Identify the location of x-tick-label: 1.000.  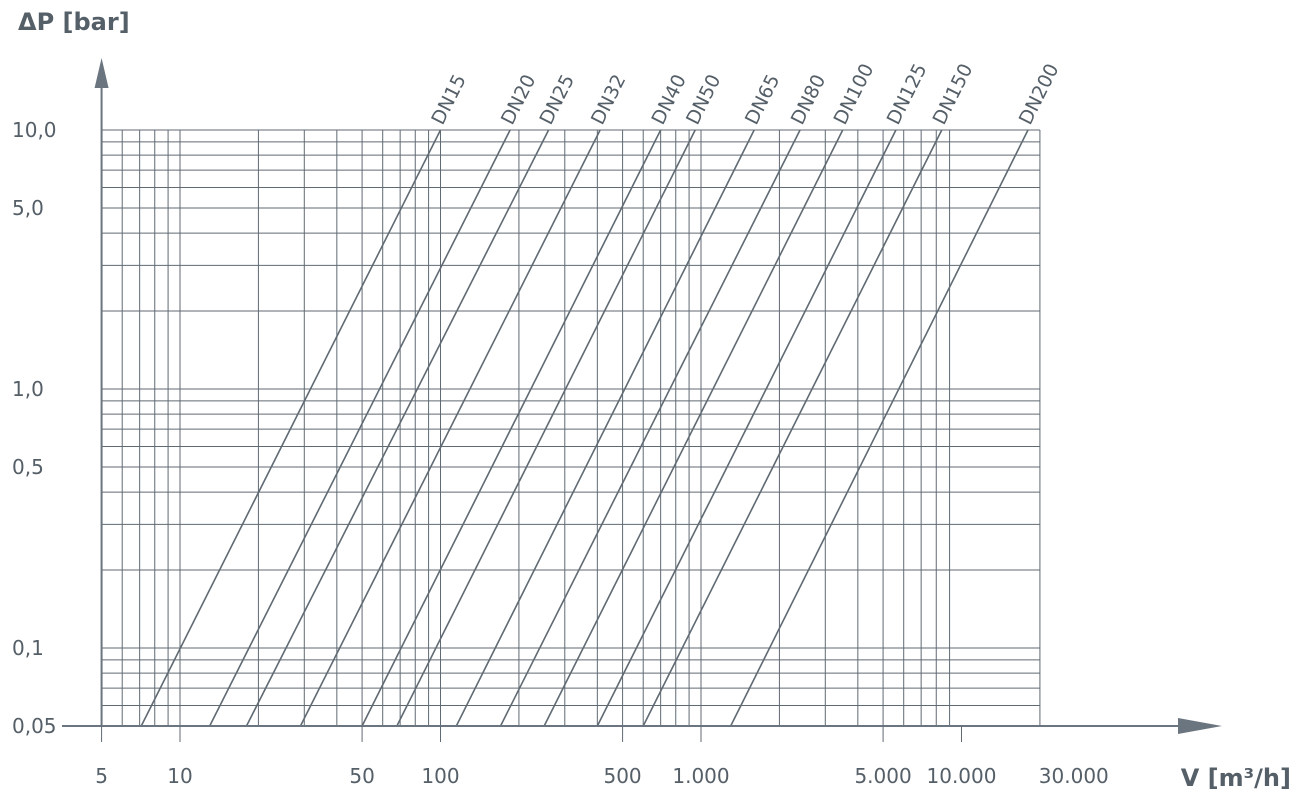
(700, 776).